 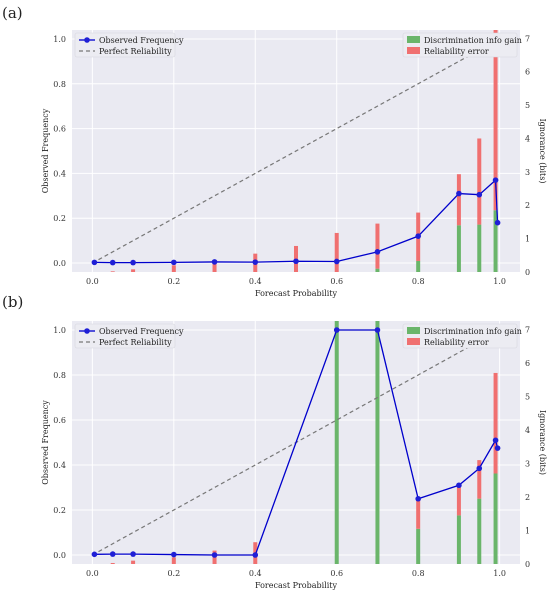 I want to click on panel-label: (b), so click(x=12, y=302).